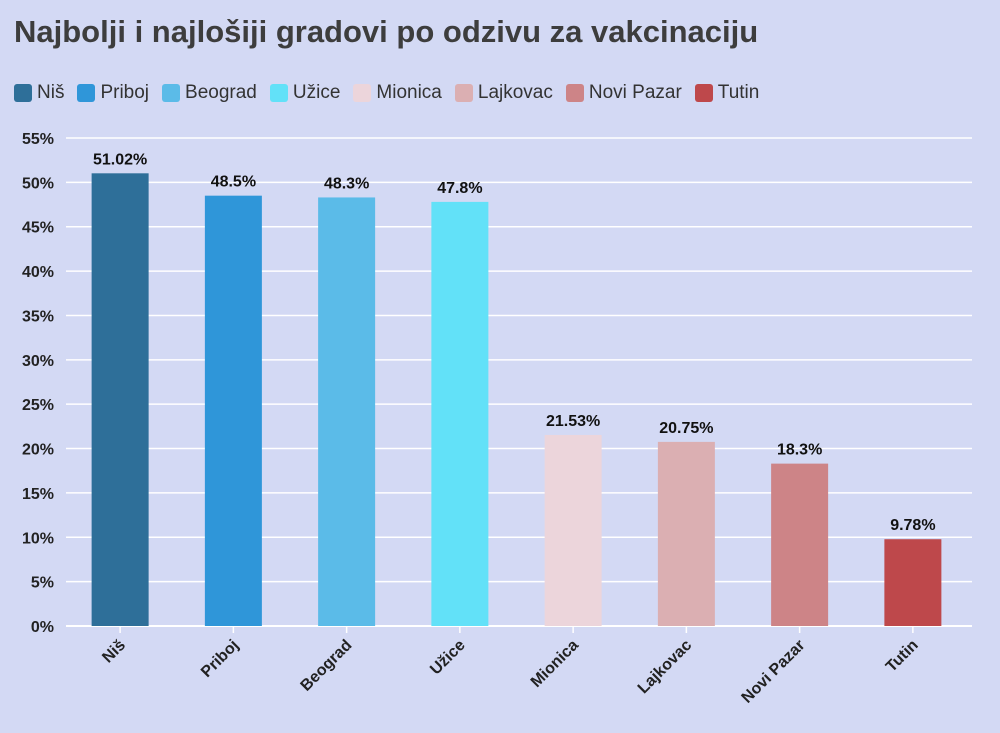 Image resolution: width=1000 pixels, height=733 pixels. What do you see at coordinates (799, 450) in the screenshot?
I see `data-label: 18.3%` at bounding box center [799, 450].